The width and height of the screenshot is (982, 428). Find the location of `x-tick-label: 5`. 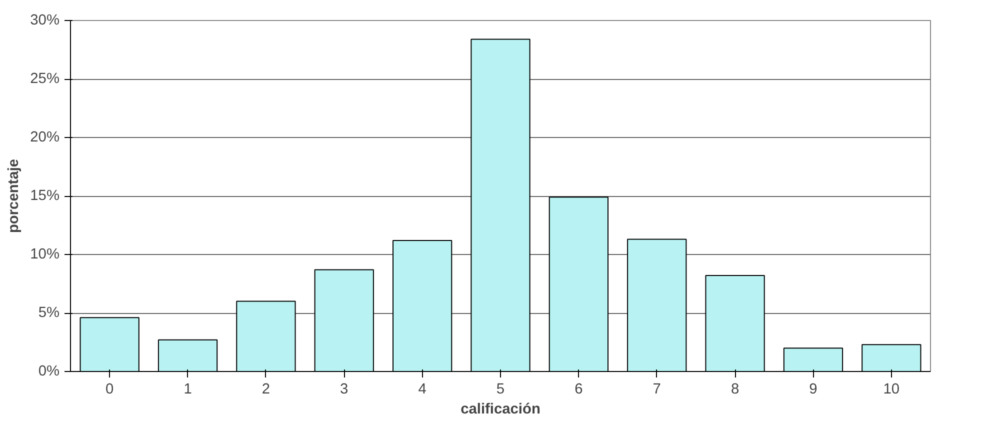

x-tick-label: 5 is located at coordinates (500, 390).